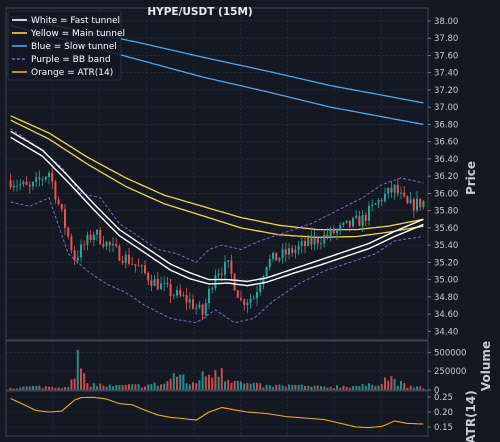 The width and height of the screenshot is (500, 442). What do you see at coordinates (446, 108) in the screenshot?
I see `price-tick-label: 37.00` at bounding box center [446, 108].